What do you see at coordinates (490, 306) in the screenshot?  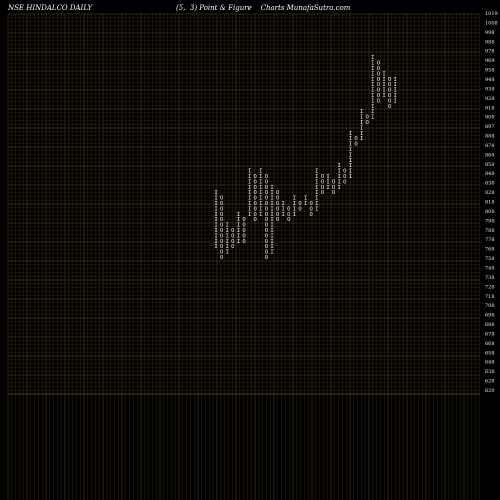 I see `y-tick-label: 708` at bounding box center [490, 306].